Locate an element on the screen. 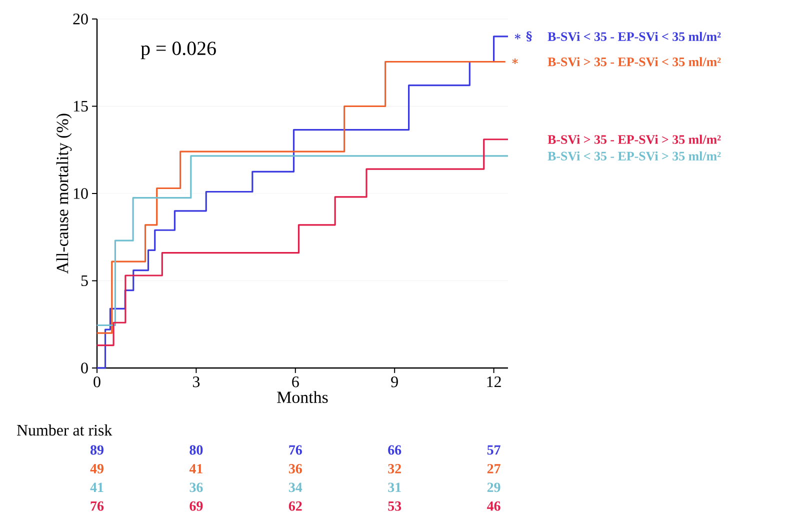 This screenshot has height=520, width=803. text: 69 is located at coordinates (196, 506).